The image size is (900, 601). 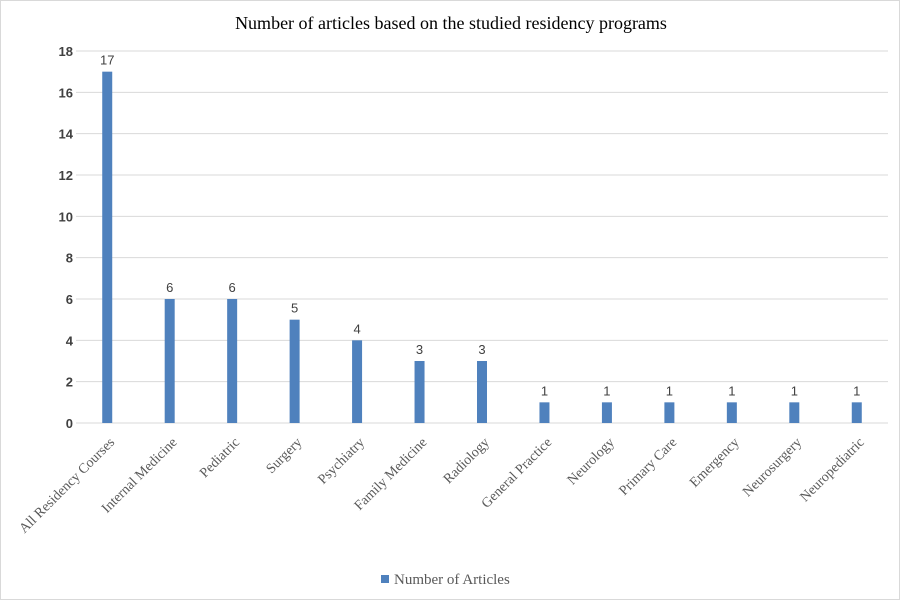 I want to click on y-tick-label: 2, so click(x=69, y=382).